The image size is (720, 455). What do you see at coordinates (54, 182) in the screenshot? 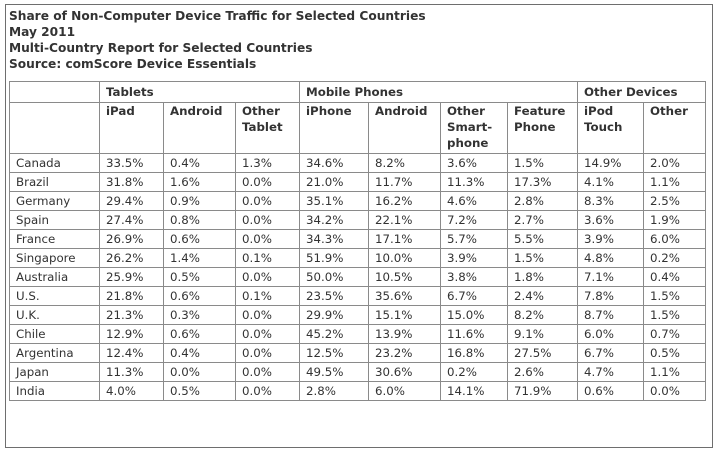
I see `country-cell: Brazil` at bounding box center [54, 182].